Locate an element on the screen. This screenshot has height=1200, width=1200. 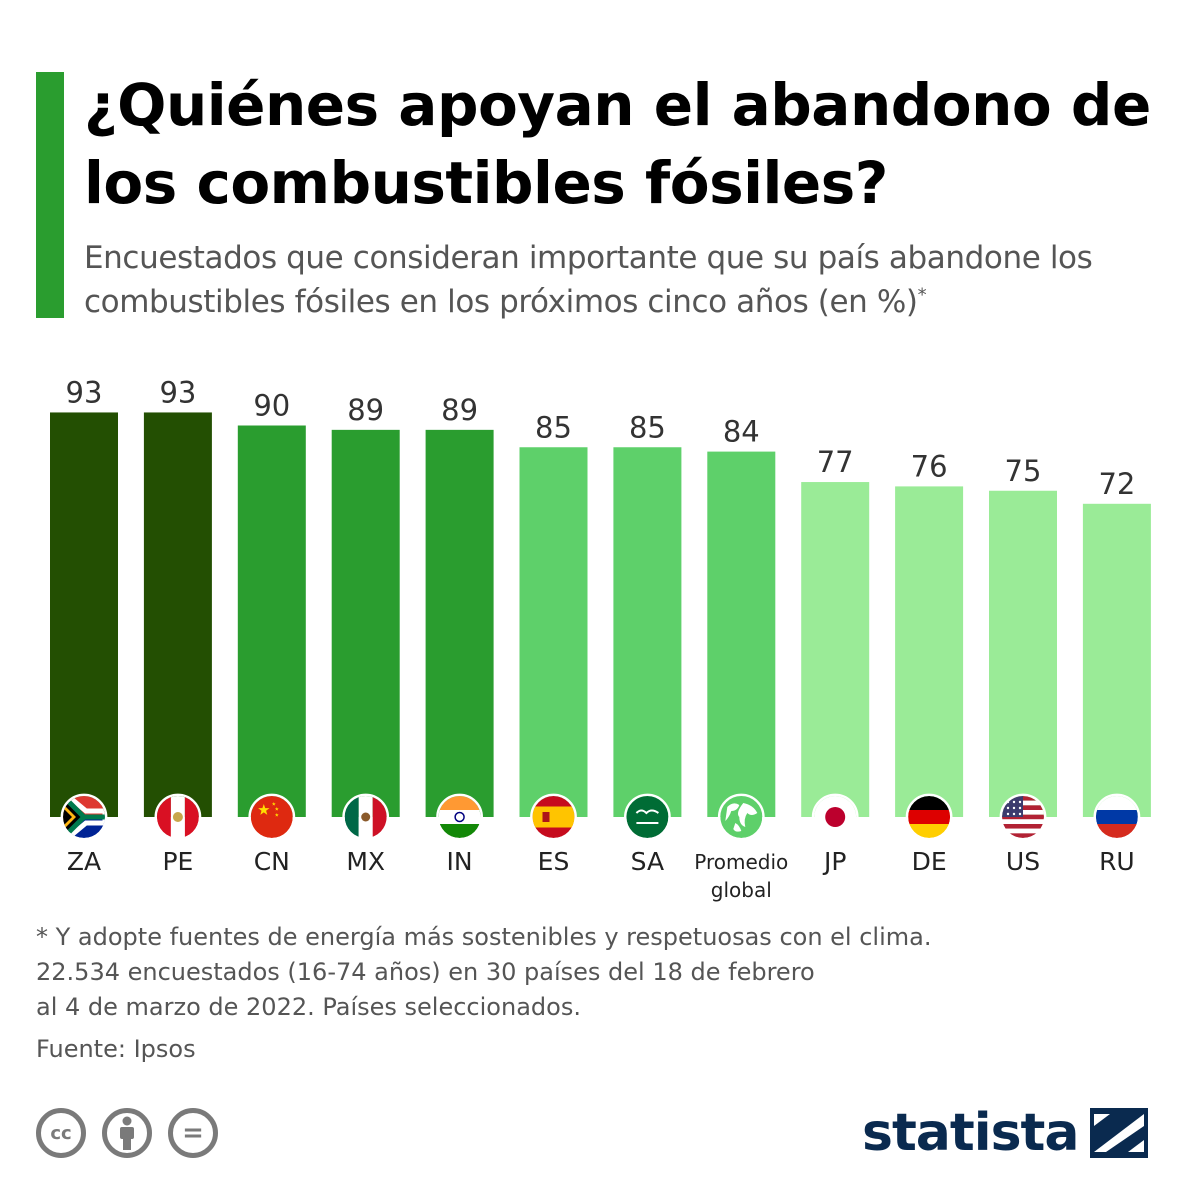
bar-es is located at coordinates (553, 632).